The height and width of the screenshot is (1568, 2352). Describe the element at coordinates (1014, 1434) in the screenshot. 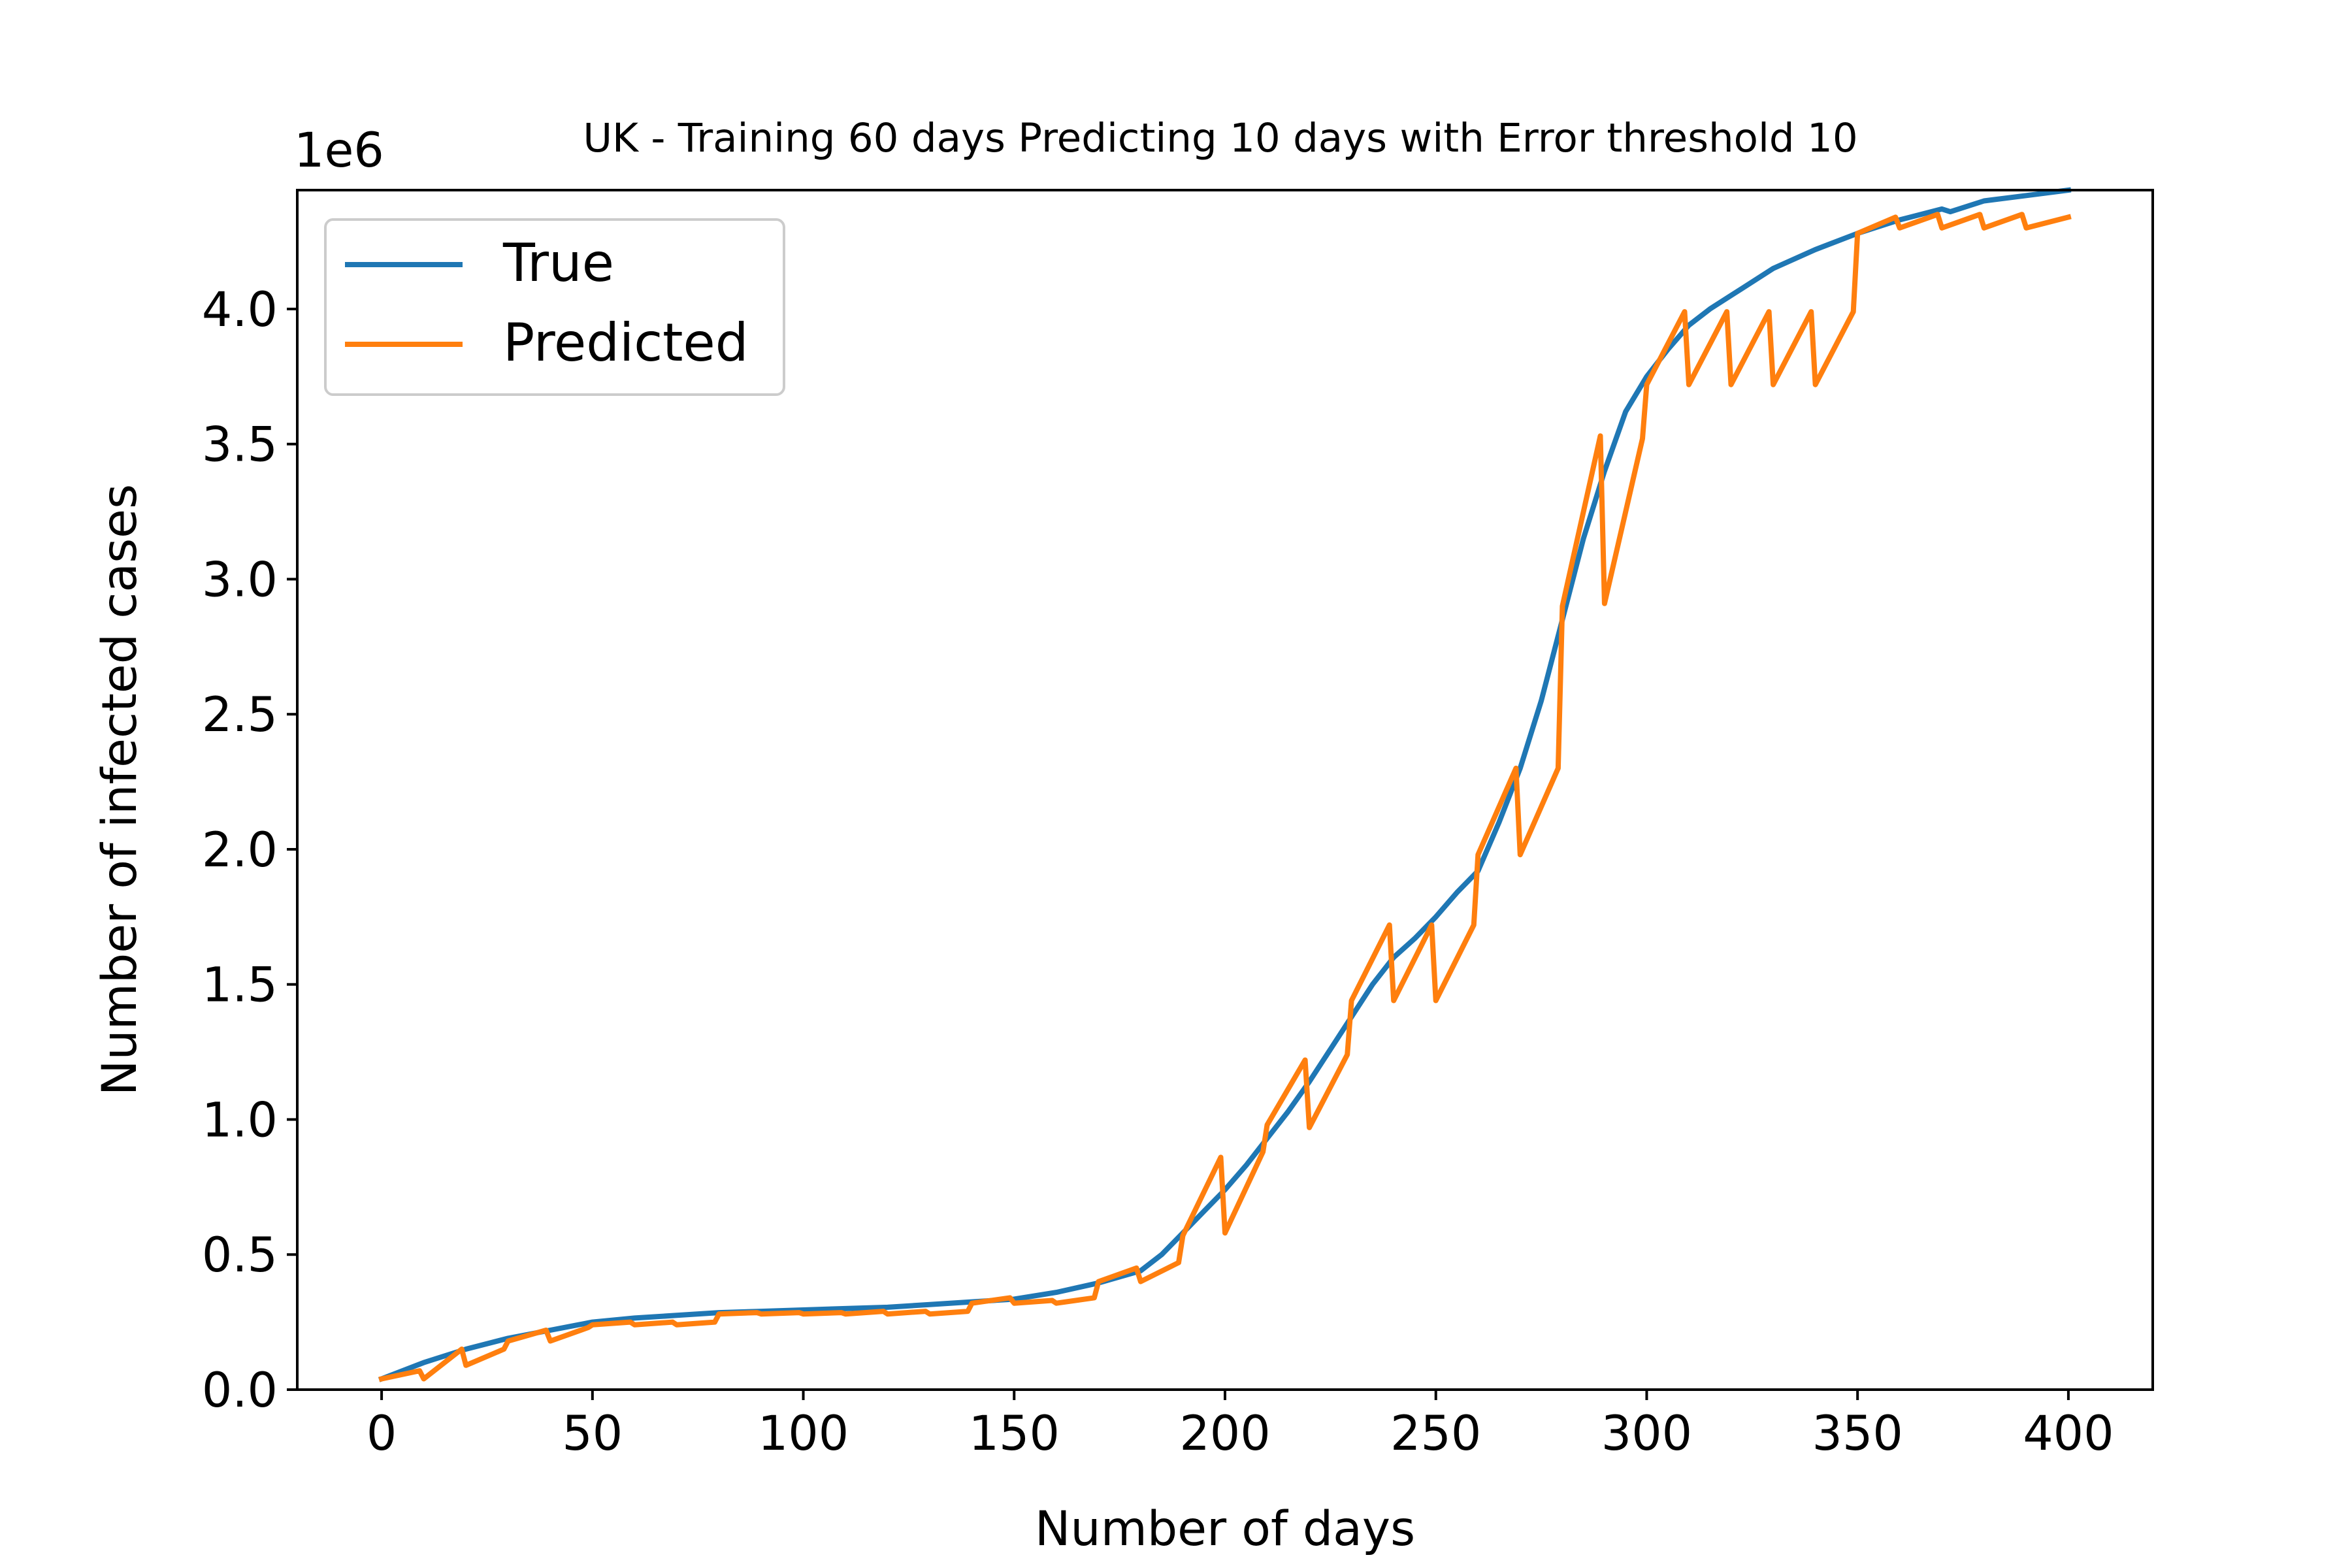

I see `x-tick-label: 150` at that location.